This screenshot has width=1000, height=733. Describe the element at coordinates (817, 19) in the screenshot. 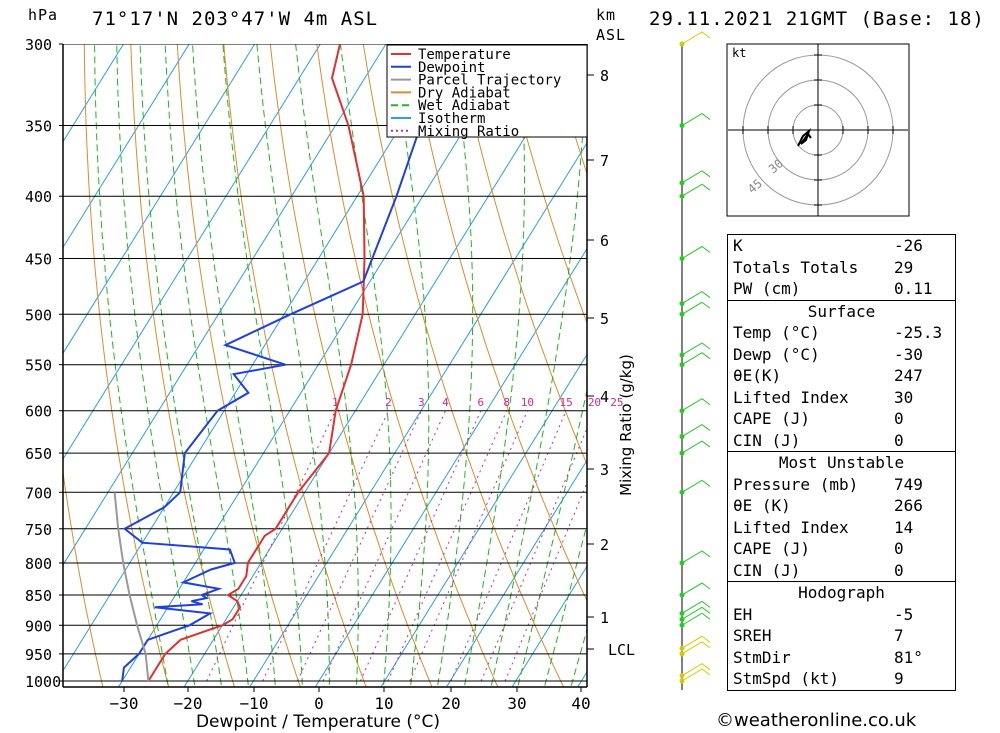

I see `datetime-title: 29.11.2021 21GMT (Base: 18)` at that location.